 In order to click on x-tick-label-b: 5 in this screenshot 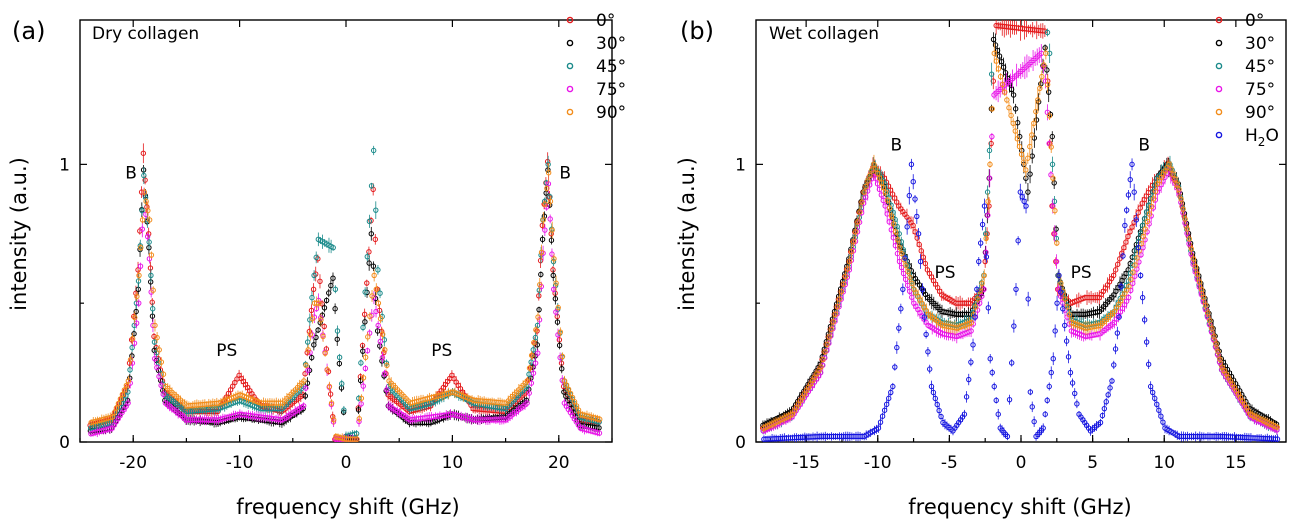, I will do `click(1092, 463)`.